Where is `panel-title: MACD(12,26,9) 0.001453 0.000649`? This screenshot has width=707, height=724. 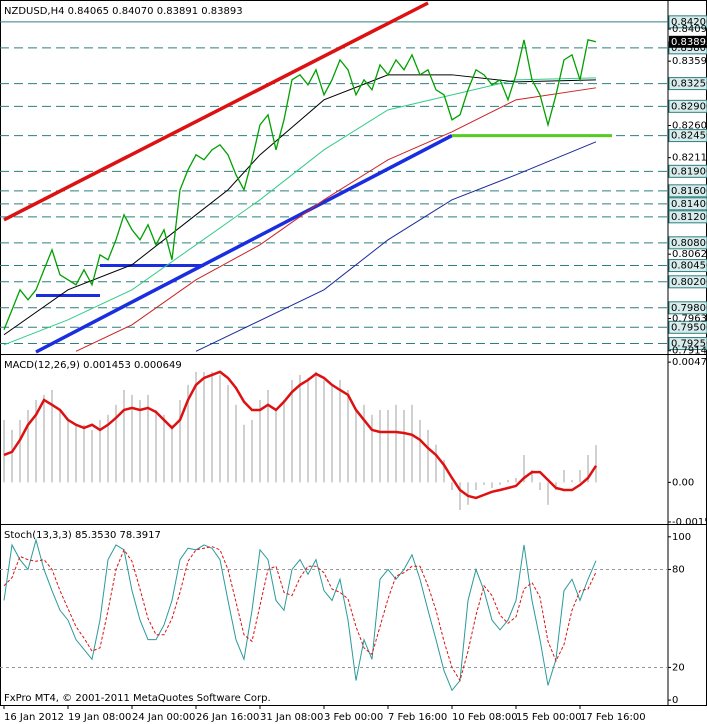 panel-title: MACD(12,26,9) 0.001453 0.000649 is located at coordinates (93, 365).